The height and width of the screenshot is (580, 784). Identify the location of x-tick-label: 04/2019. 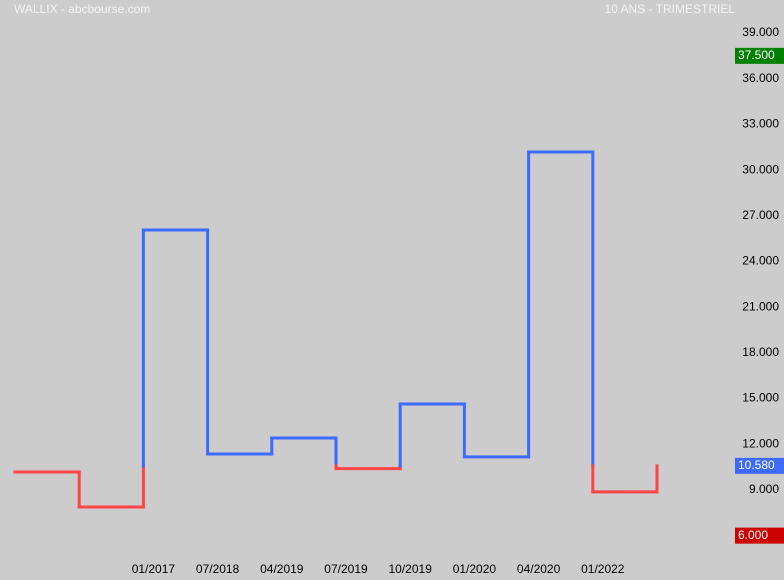
(282, 569).